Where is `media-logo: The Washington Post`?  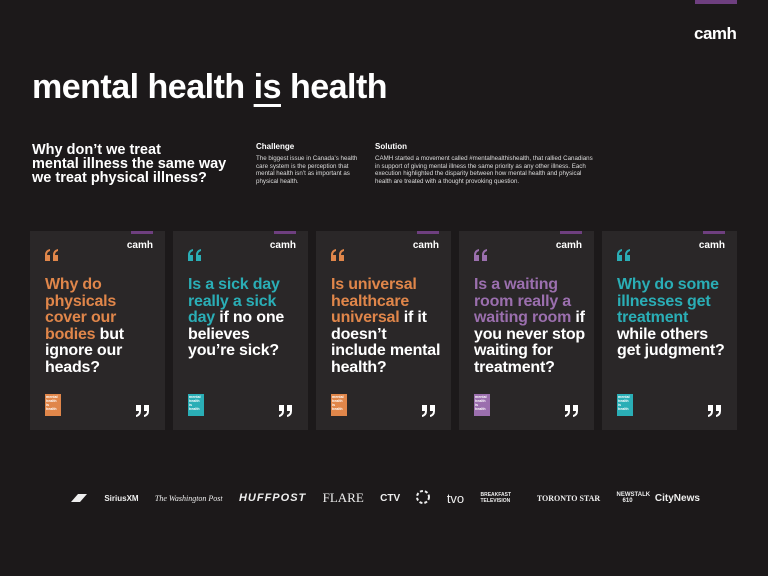
media-logo: The Washington Post is located at coordinates (188, 498).